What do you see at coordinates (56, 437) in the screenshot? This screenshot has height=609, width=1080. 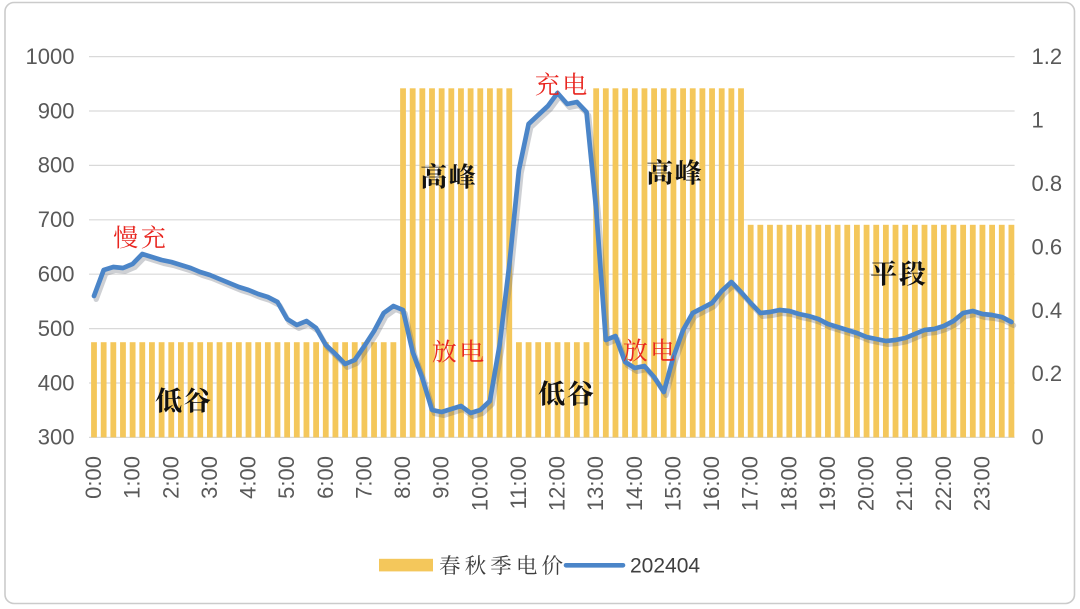 I see `svg-text: 300` at bounding box center [56, 437].